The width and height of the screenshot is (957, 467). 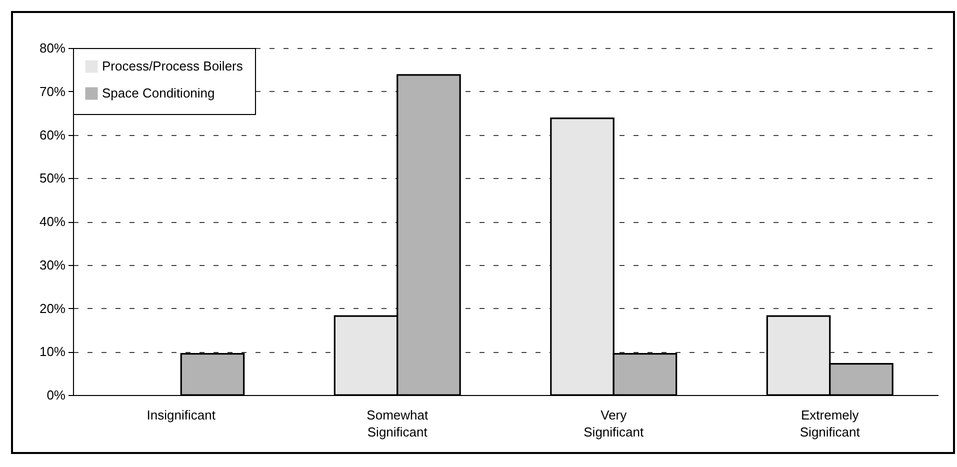 I want to click on y-tick-label: 20%, so click(x=52, y=308).